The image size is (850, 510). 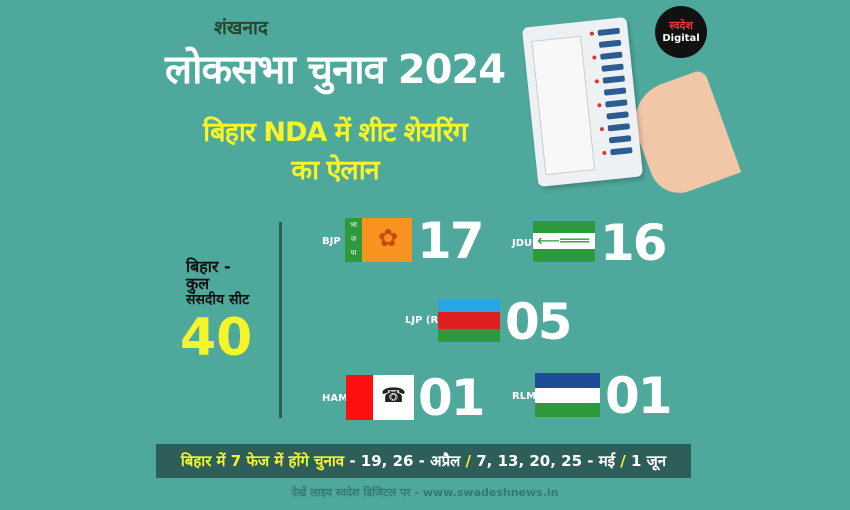 I want to click on rlm-flag, so click(x=567, y=395).